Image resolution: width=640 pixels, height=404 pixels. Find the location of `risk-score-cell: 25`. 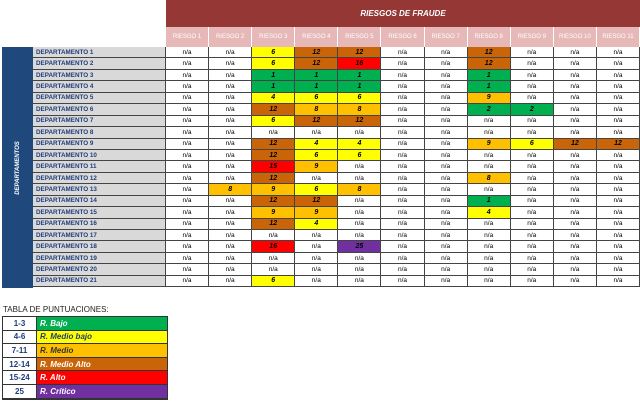

risk-score-cell: 25 is located at coordinates (360, 246).